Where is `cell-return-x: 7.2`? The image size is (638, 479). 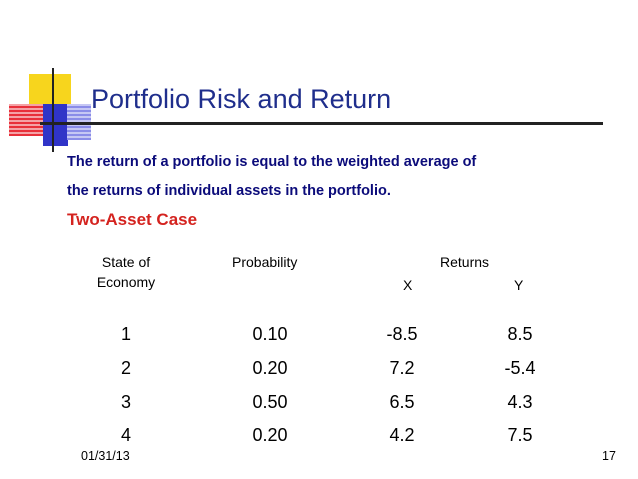 cell-return-x: 7.2 is located at coordinates (402, 368).